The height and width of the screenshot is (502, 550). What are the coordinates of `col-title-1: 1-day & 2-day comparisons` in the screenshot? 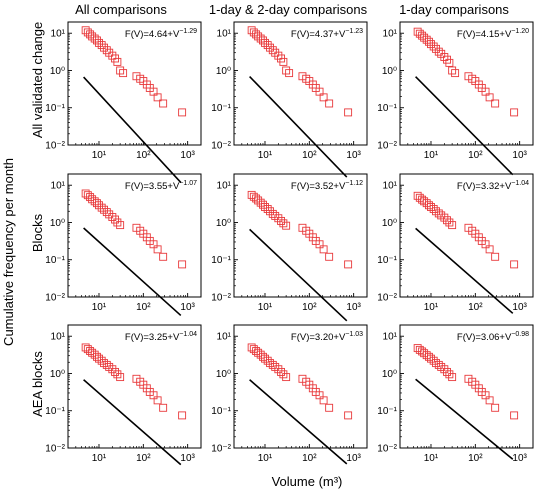 It's located at (288, 9).